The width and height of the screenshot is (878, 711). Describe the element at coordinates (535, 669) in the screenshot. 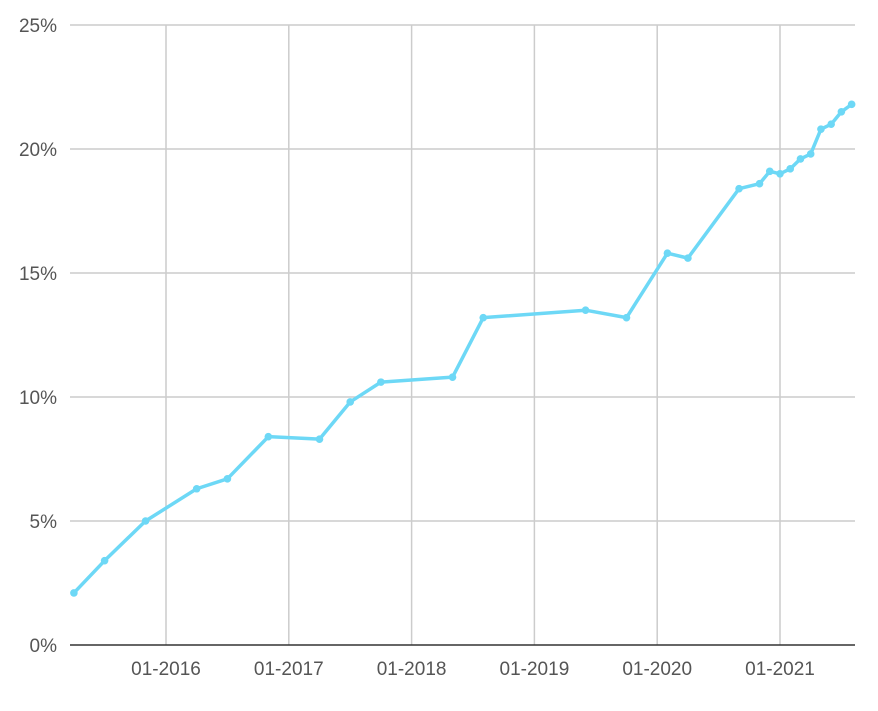

I see `x-tick-label: 01-2019` at that location.